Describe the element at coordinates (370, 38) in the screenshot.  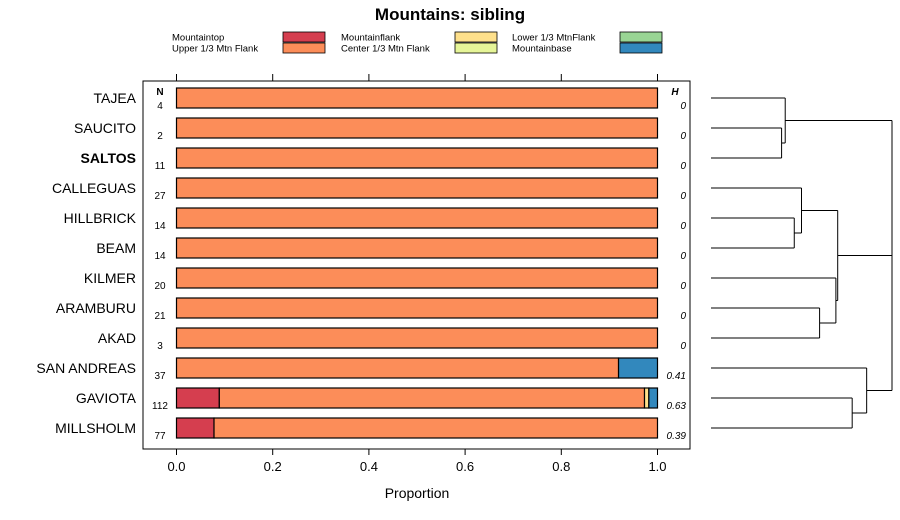
I see `legend-label: Mountainflank` at that location.